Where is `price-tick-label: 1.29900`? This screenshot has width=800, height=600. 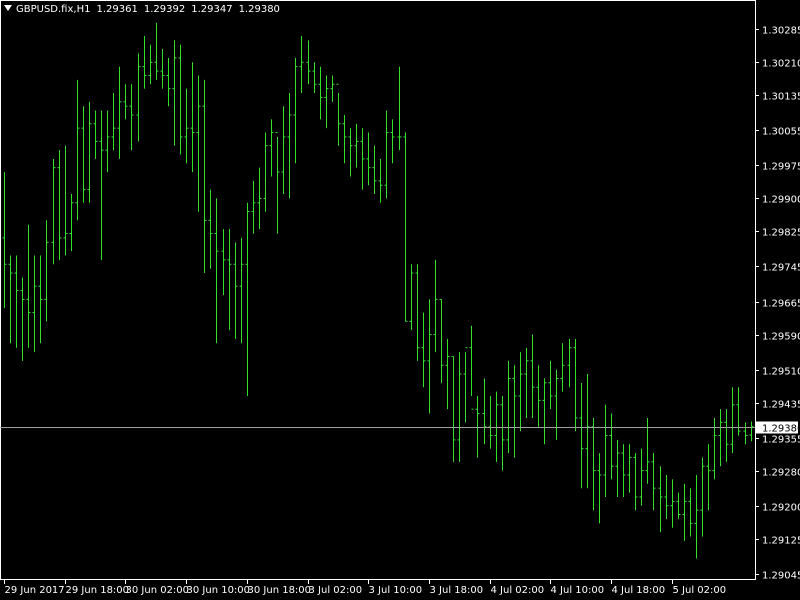
price-tick-label: 1.29900 is located at coordinates (781, 200).